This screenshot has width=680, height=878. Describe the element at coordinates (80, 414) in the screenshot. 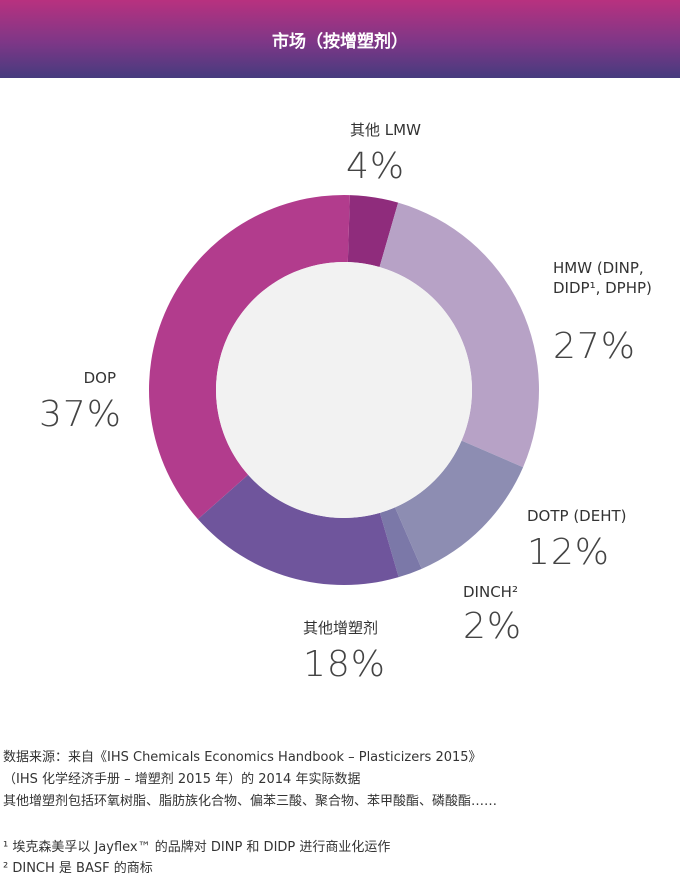

I see `value-label: 37%` at that location.